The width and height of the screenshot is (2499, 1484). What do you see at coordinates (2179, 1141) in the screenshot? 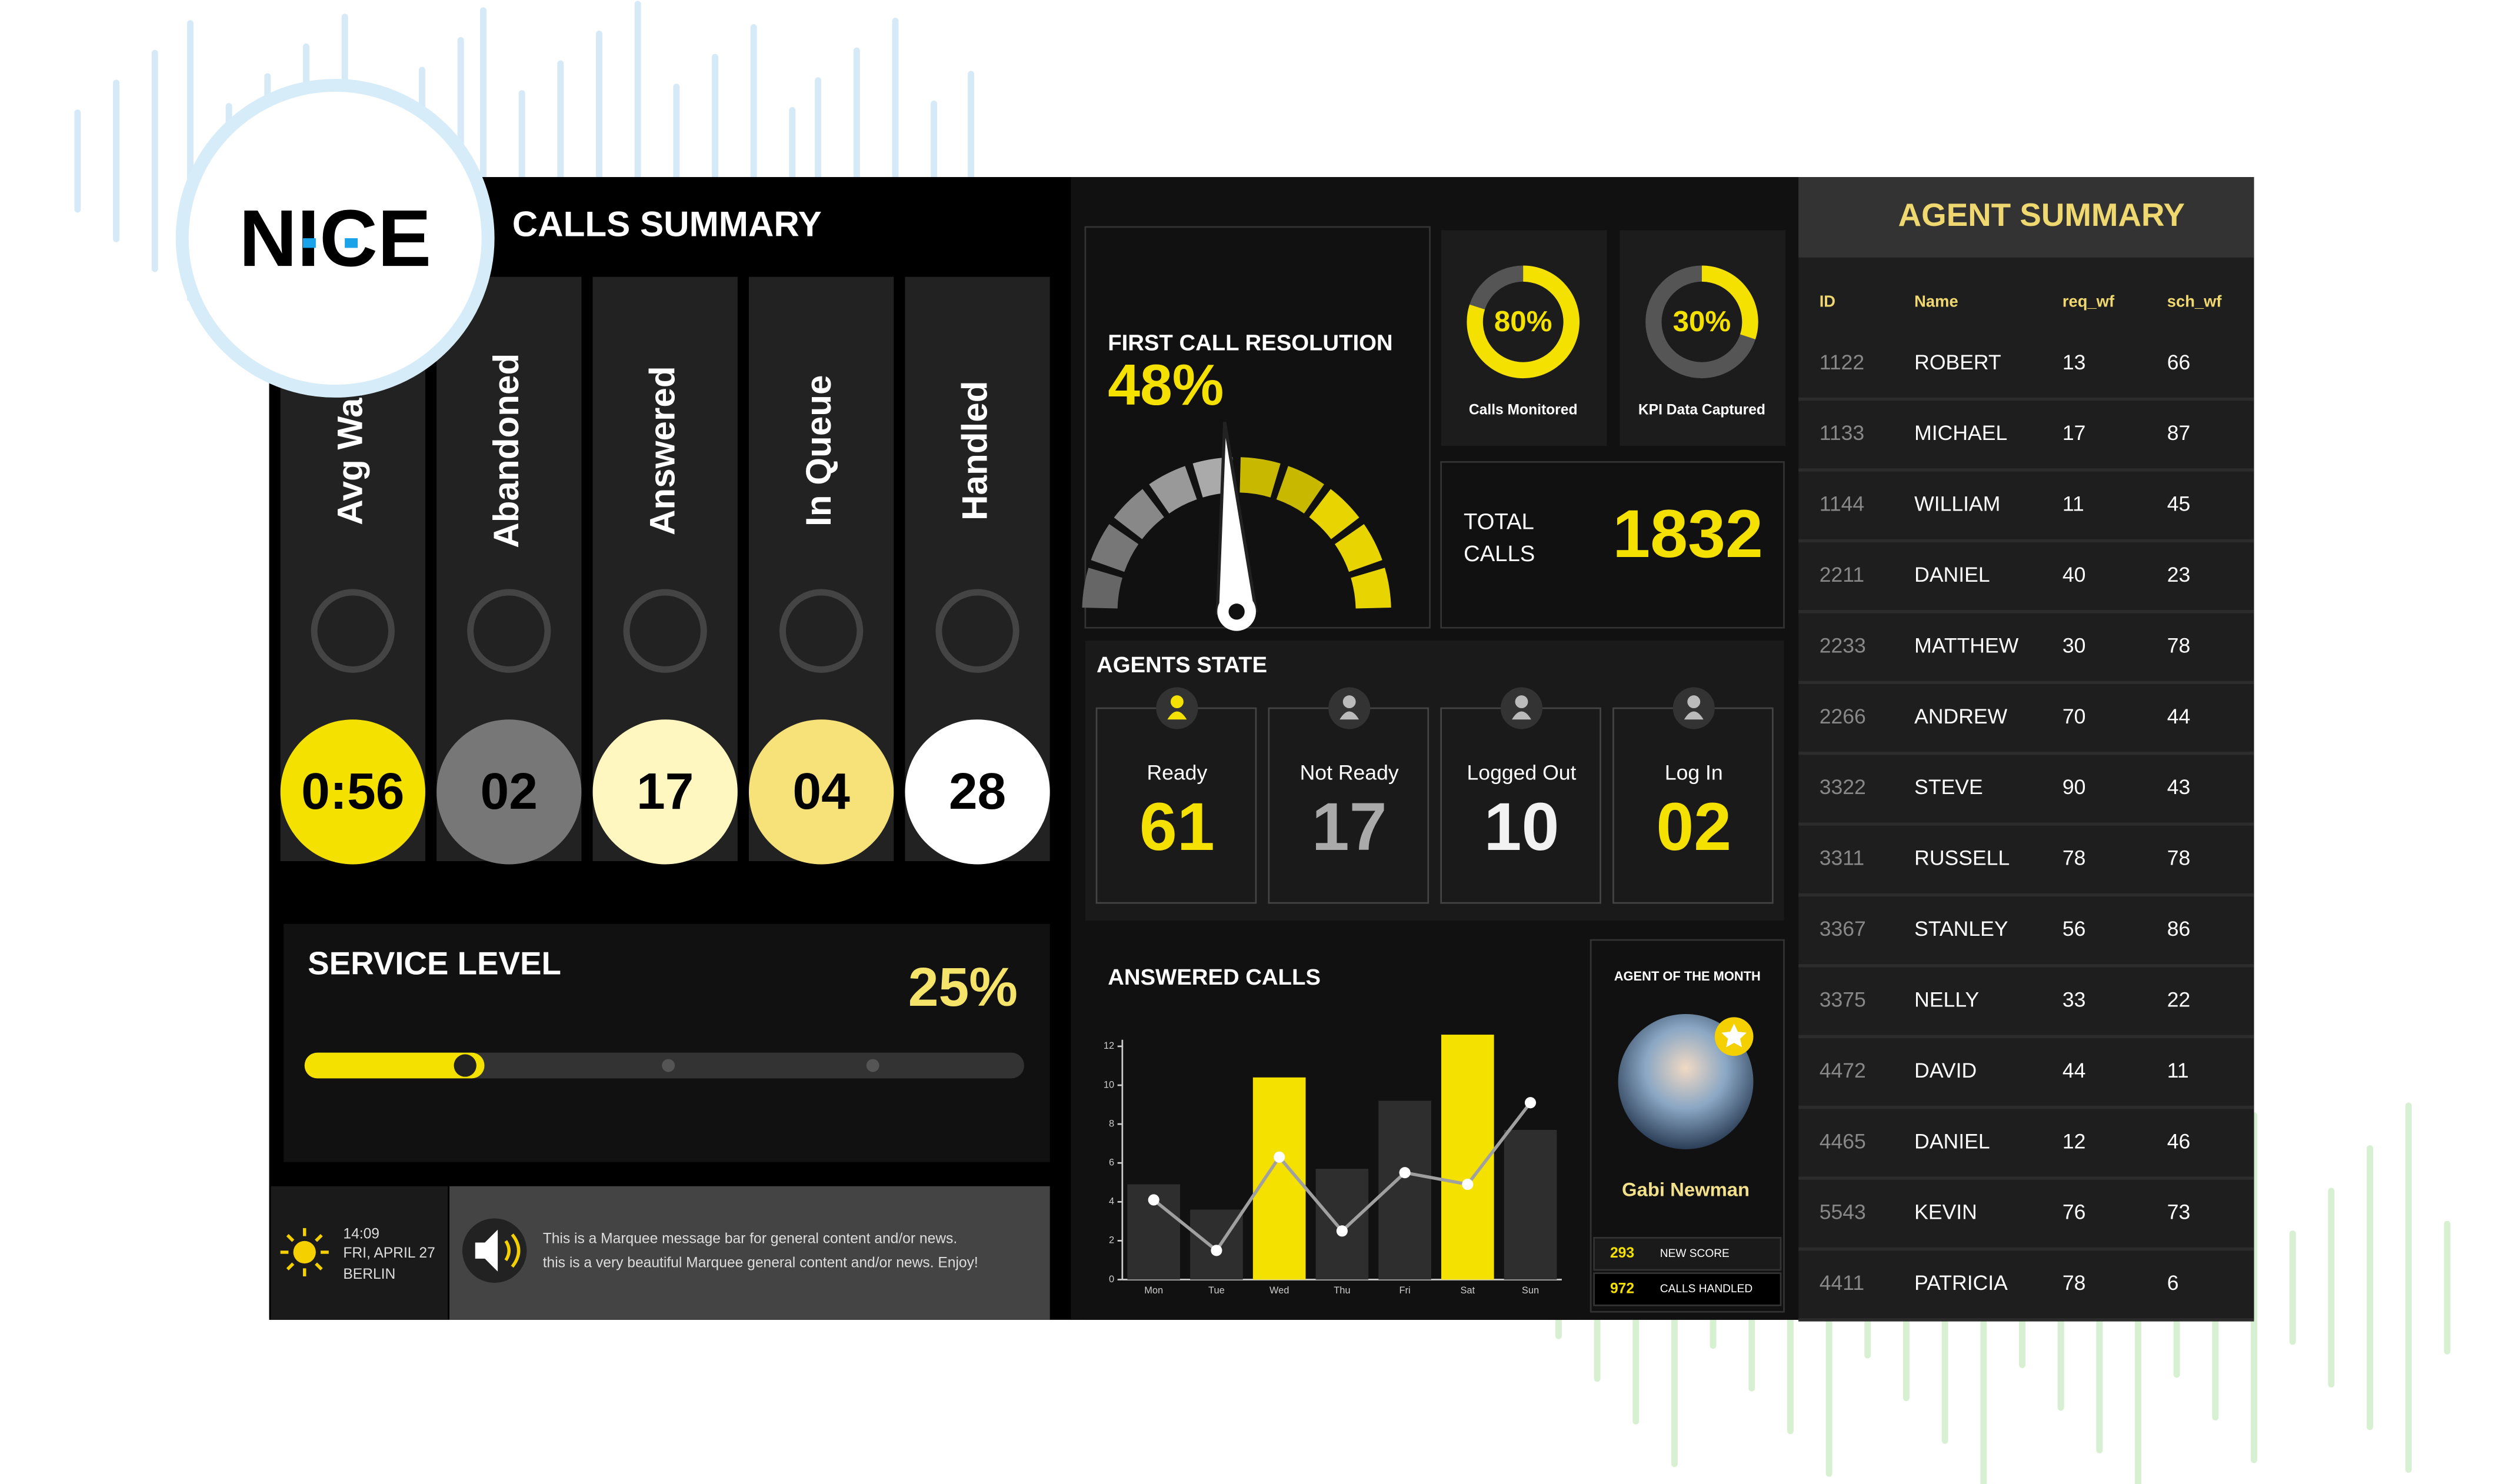
I see `table-cell: 46` at bounding box center [2179, 1141].